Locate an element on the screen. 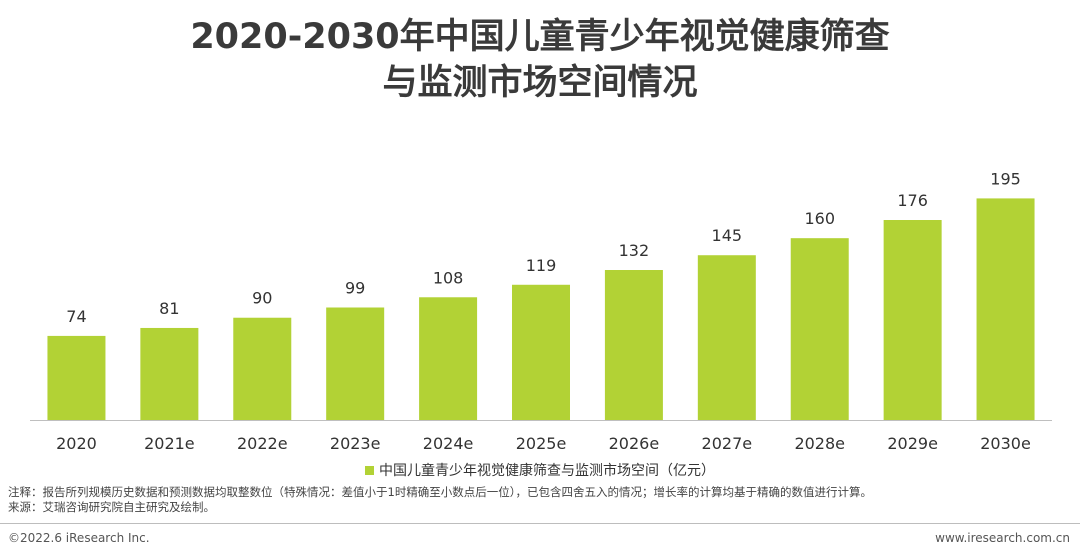 Image resolution: width=1080 pixels, height=555 pixels. value-label-2022e: 90 is located at coordinates (262, 298).